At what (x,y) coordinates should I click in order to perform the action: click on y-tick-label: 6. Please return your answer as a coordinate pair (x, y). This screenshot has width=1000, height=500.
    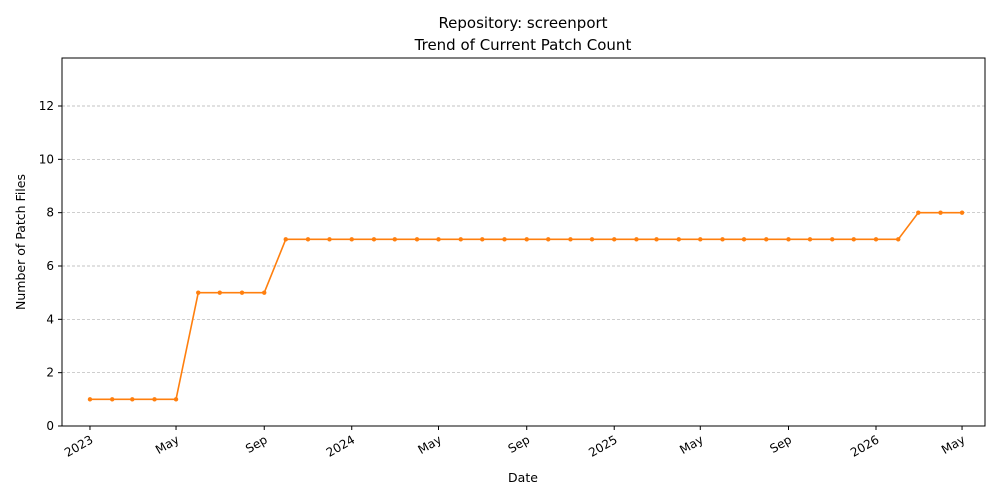
    Looking at the image, I should click on (50, 266).